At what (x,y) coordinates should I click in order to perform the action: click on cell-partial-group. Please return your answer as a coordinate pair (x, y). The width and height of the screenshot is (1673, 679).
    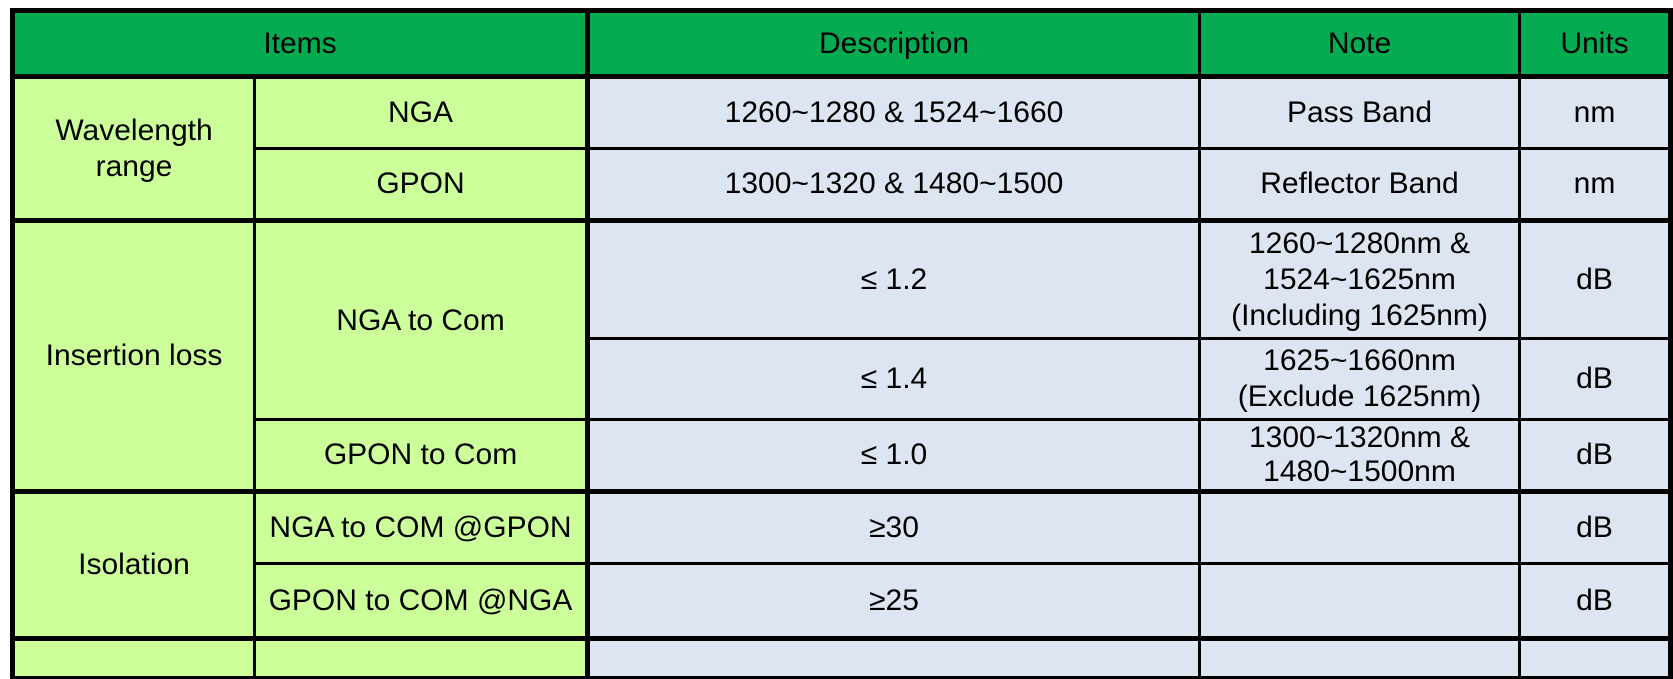
    Looking at the image, I should click on (133, 658).